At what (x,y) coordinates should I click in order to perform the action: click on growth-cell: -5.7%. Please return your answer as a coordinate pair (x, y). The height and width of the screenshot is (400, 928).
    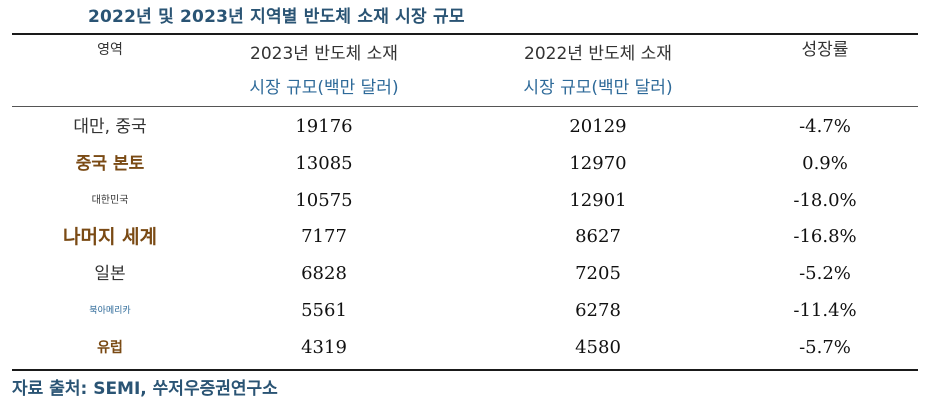
    Looking at the image, I should click on (825, 347).